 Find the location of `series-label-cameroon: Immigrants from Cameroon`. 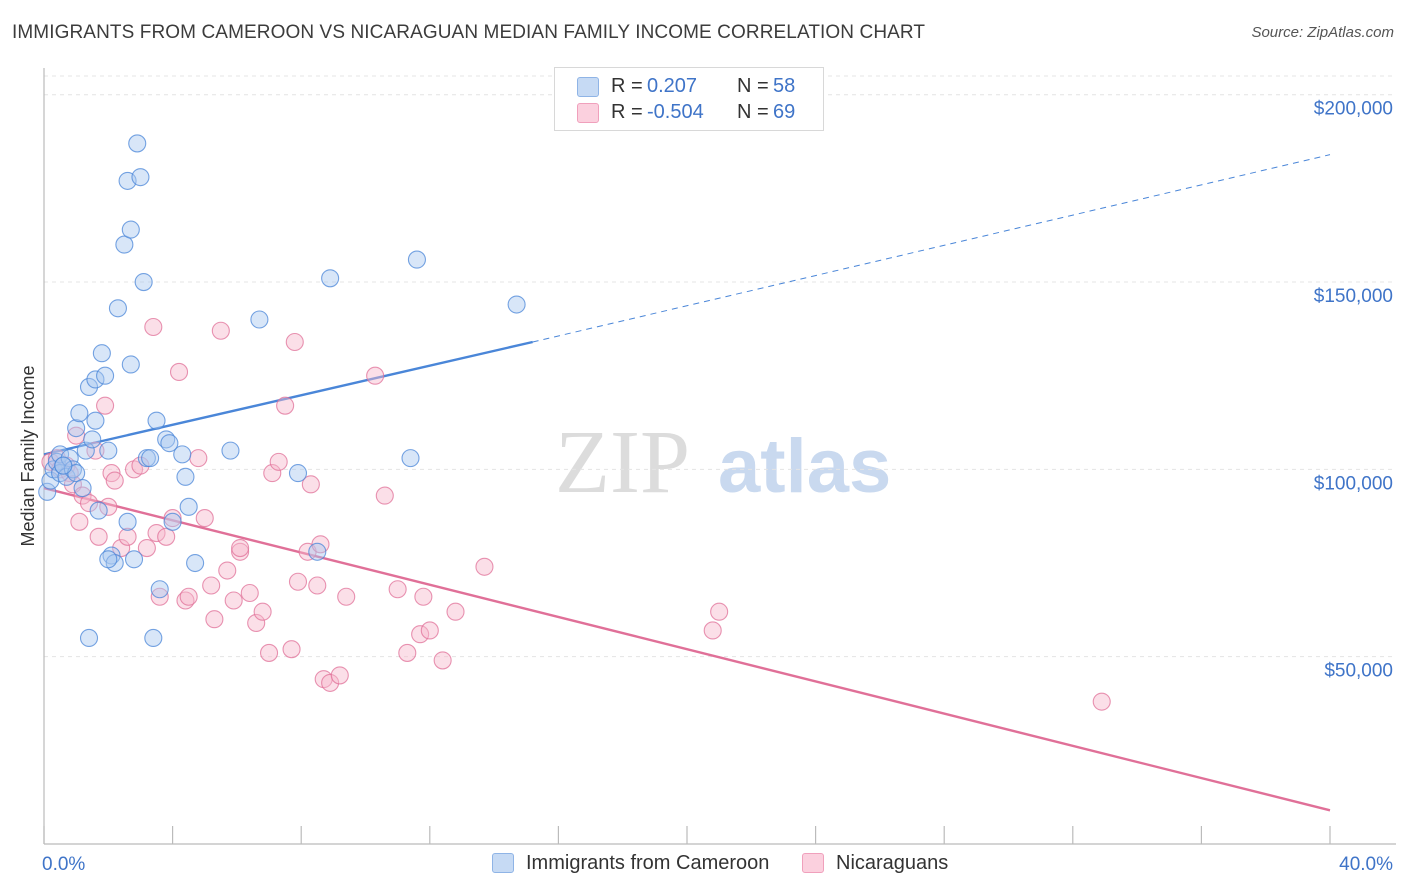

series-label-cameroon: Immigrants from Cameroon is located at coordinates (648, 863).